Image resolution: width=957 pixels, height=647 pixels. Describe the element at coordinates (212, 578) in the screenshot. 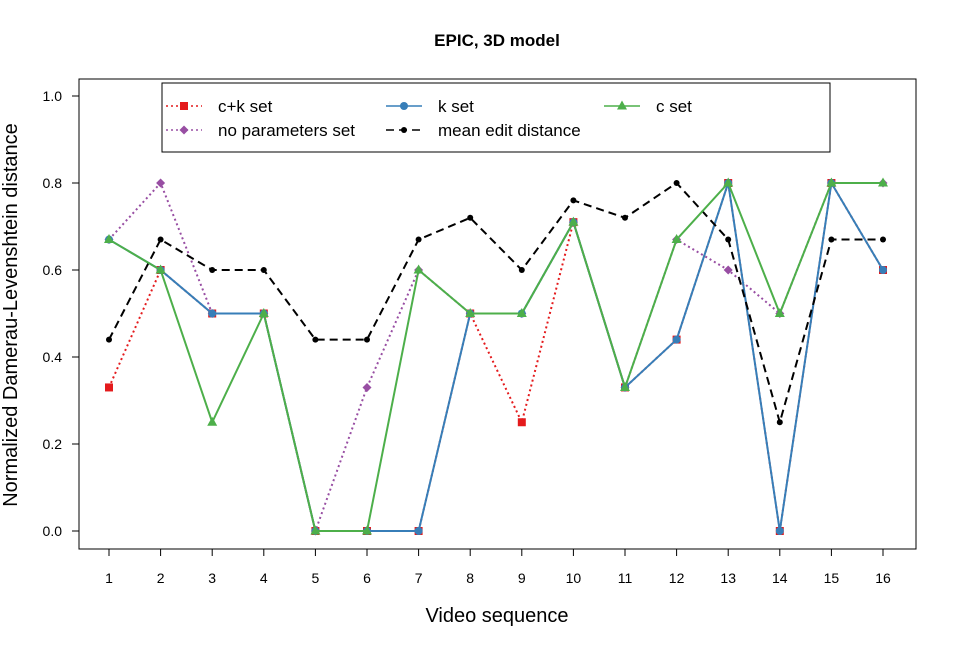

I see `x-tick-label: 3` at that location.